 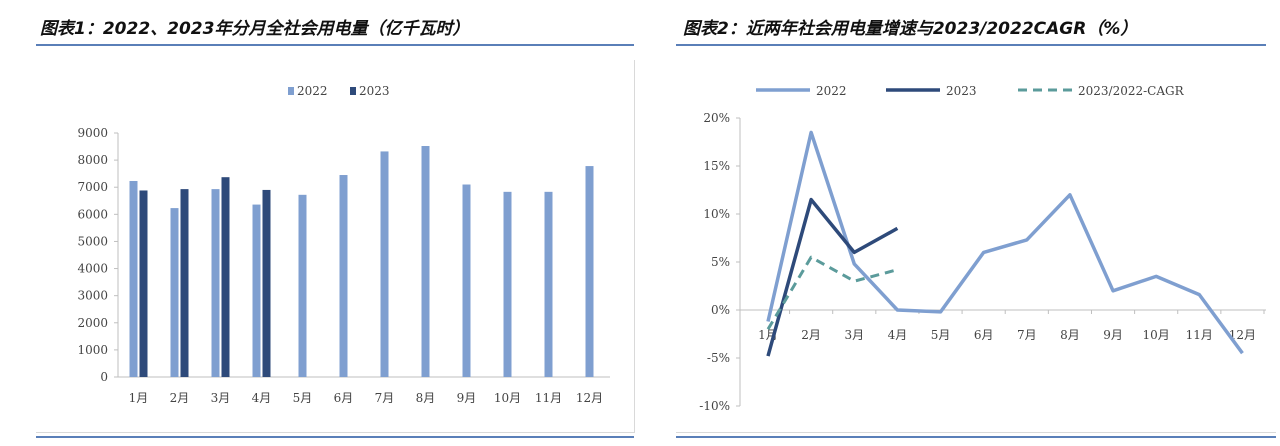 I want to click on y-tick-label: -10%, so click(x=714, y=406).